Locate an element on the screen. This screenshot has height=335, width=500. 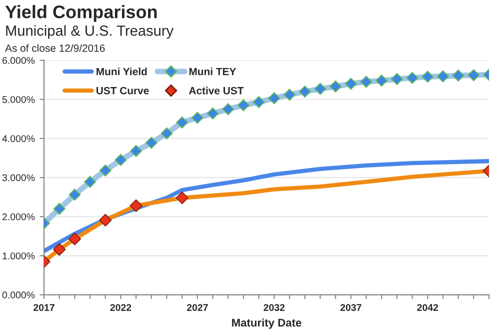
x-tick-label: 2032 is located at coordinates (274, 307).